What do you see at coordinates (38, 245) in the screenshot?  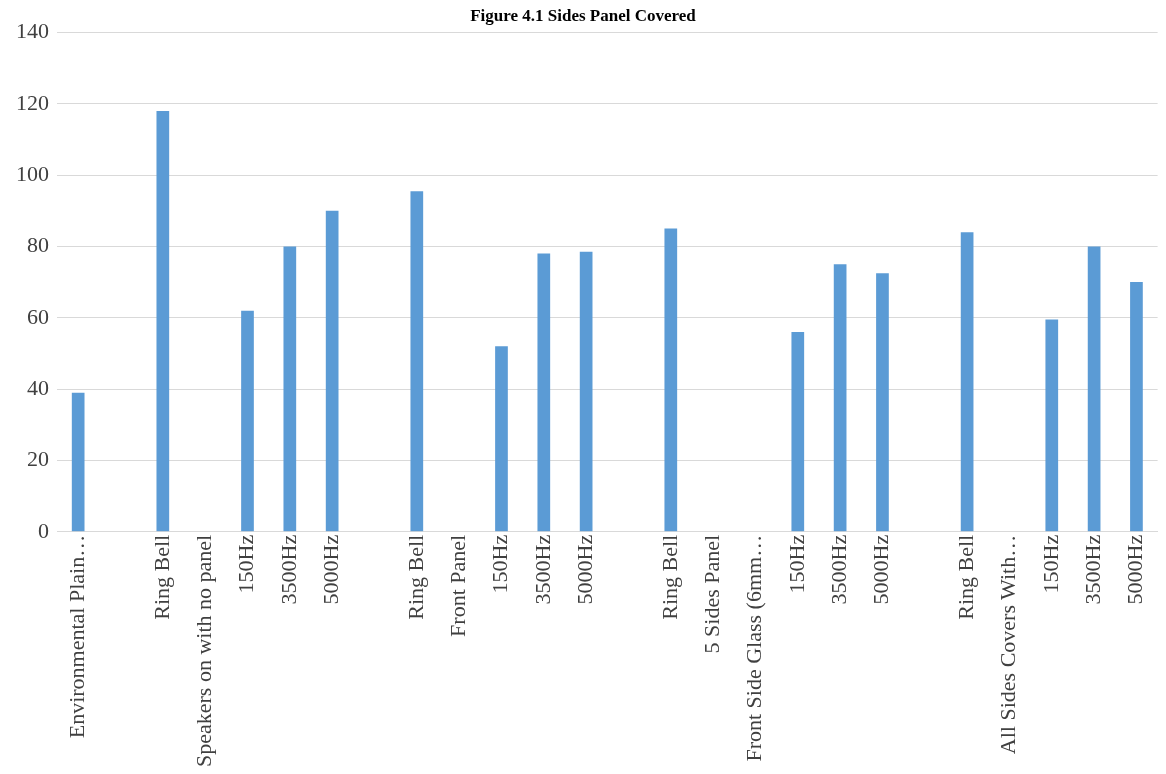 I see `y-tick-label: 80` at bounding box center [38, 245].